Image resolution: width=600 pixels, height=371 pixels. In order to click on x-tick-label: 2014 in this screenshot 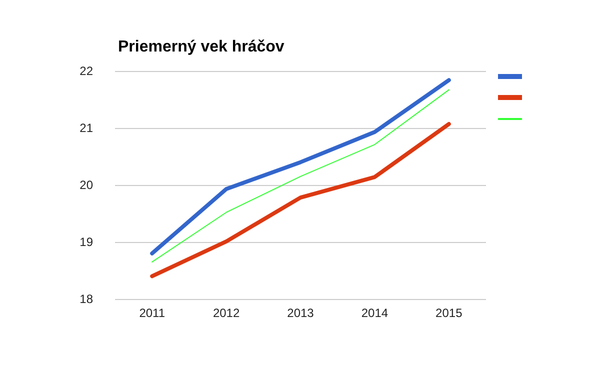, I will do `click(374, 313)`.